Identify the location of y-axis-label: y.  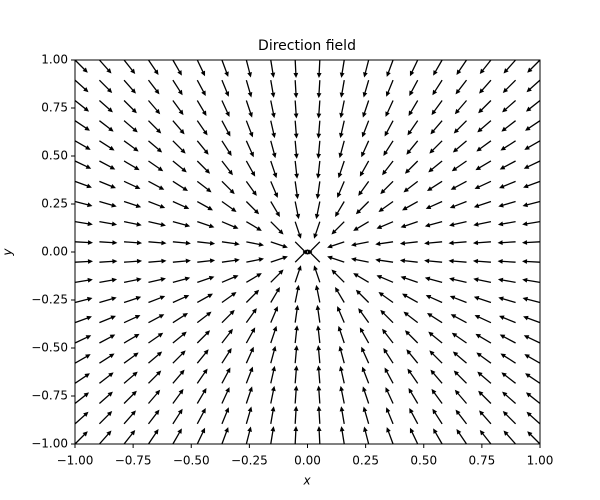
(8, 252).